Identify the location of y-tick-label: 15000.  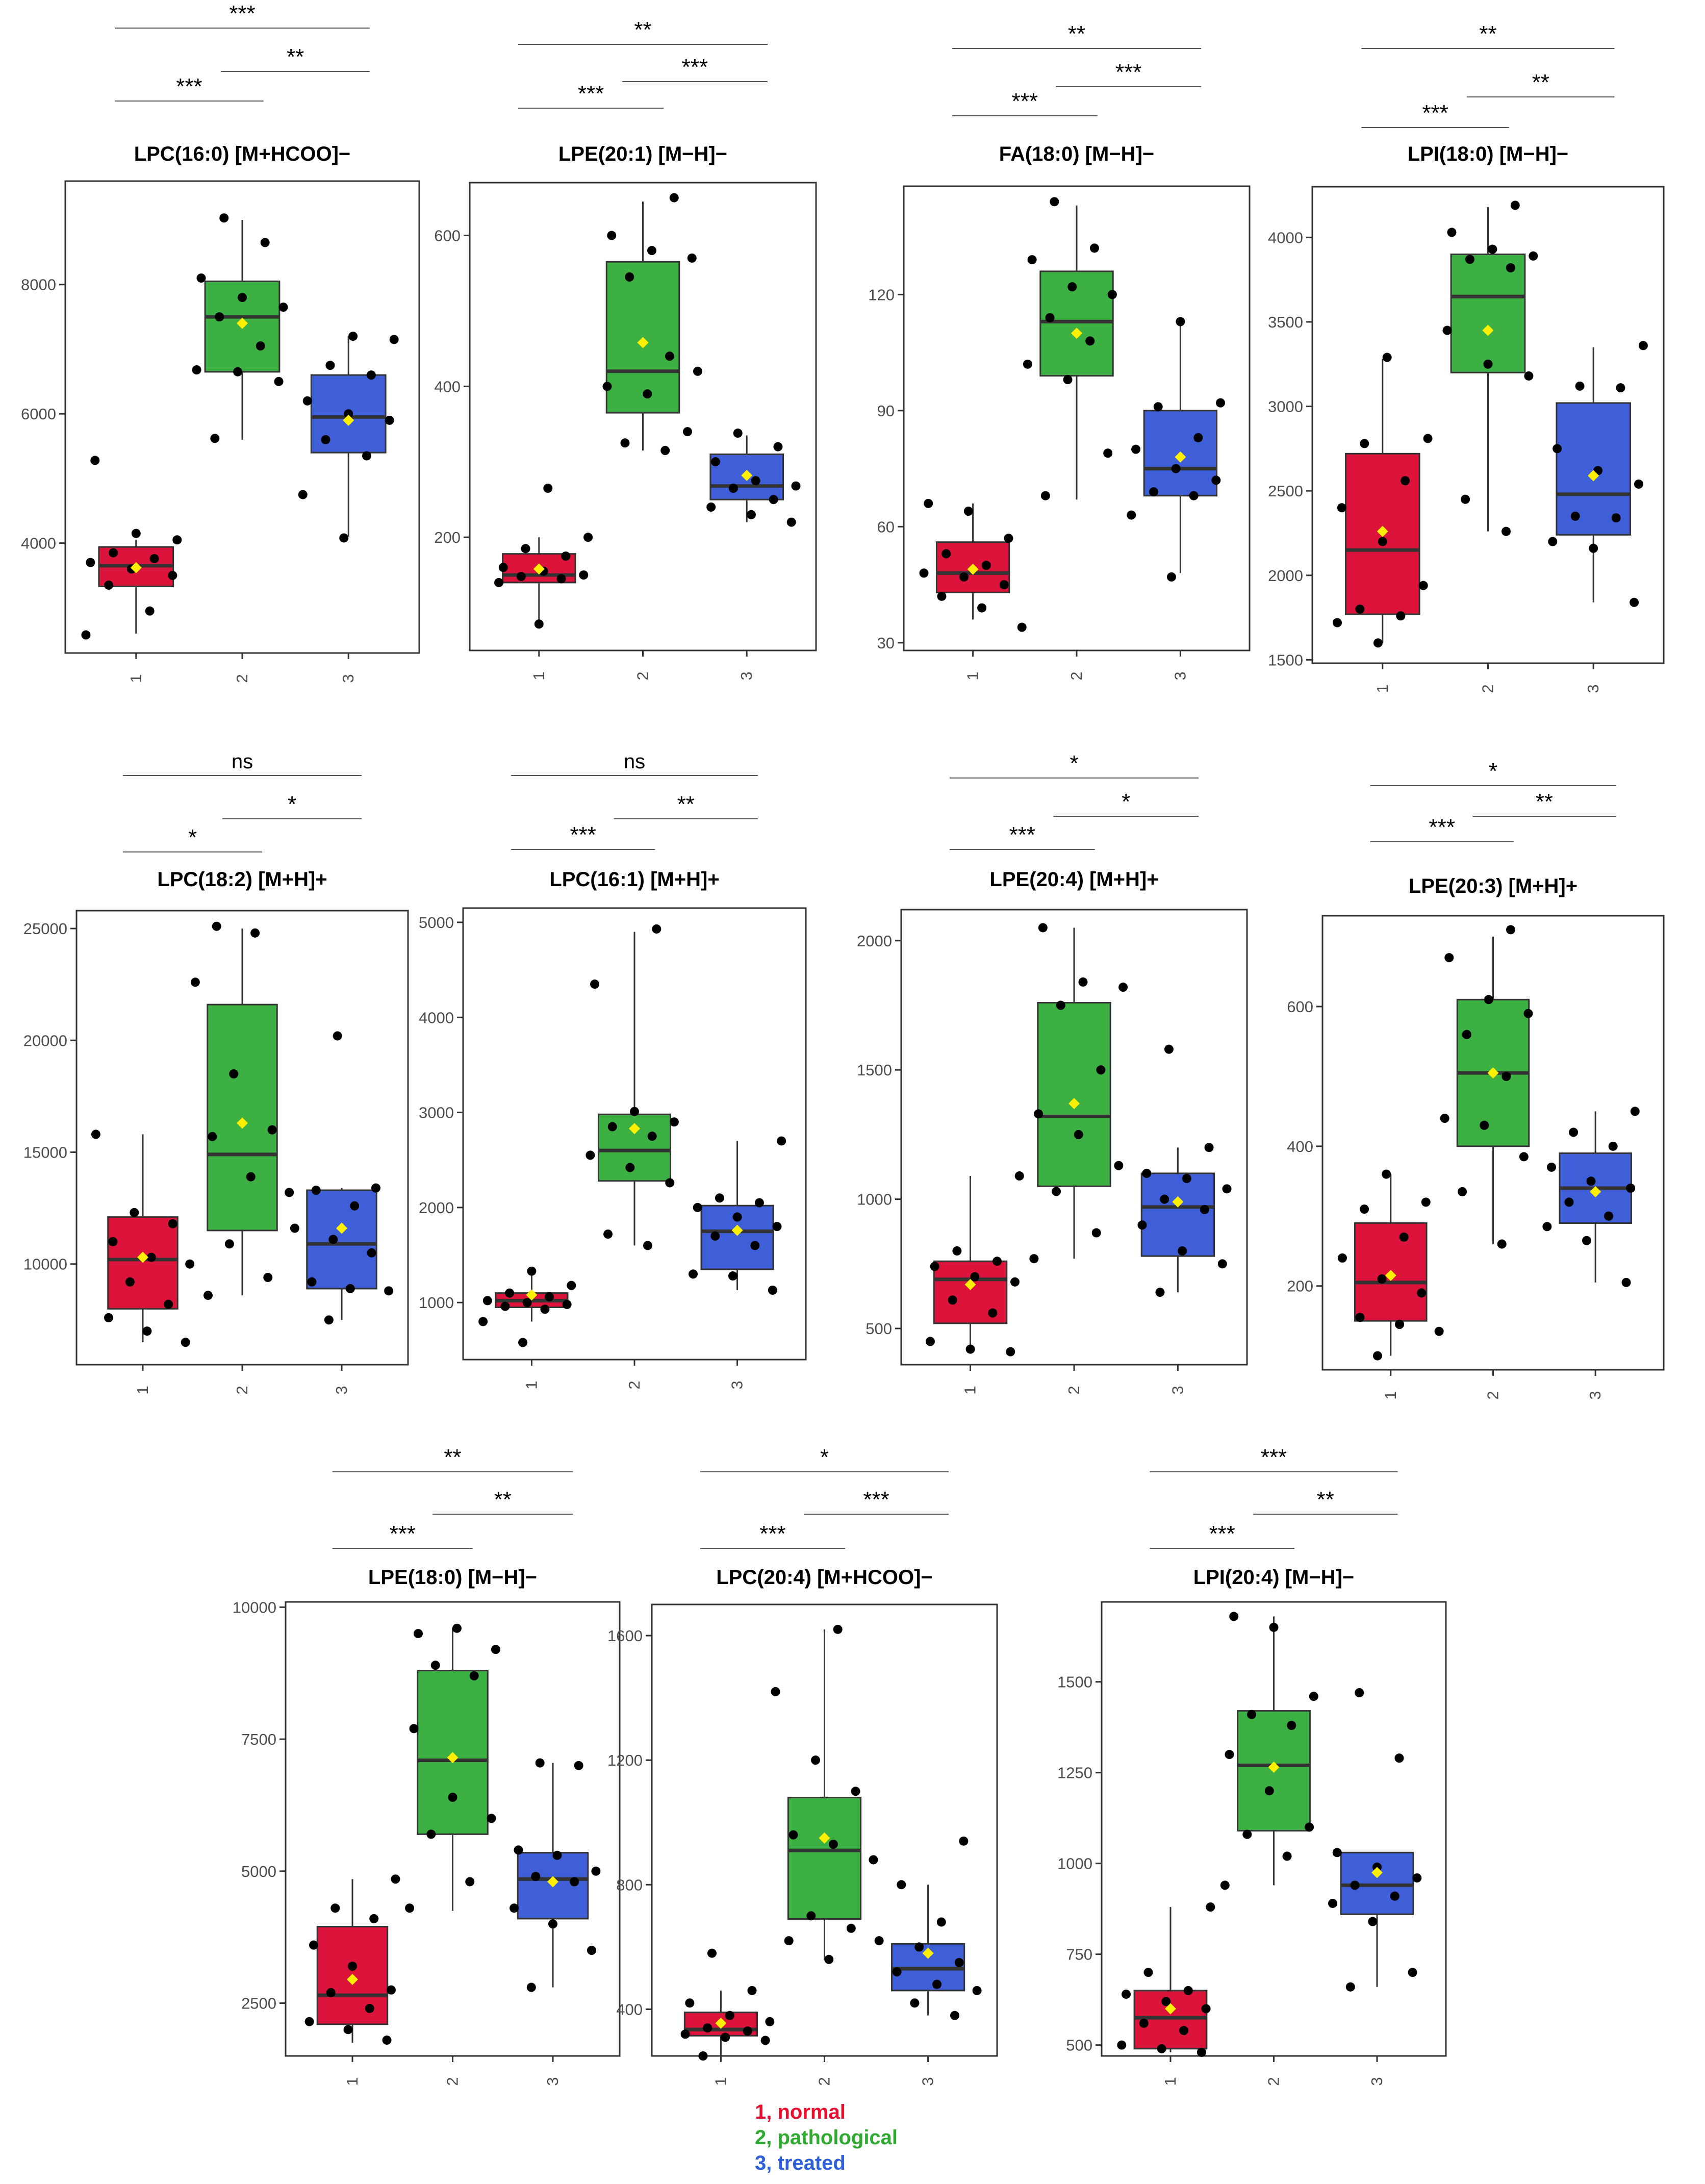
(45, 1152).